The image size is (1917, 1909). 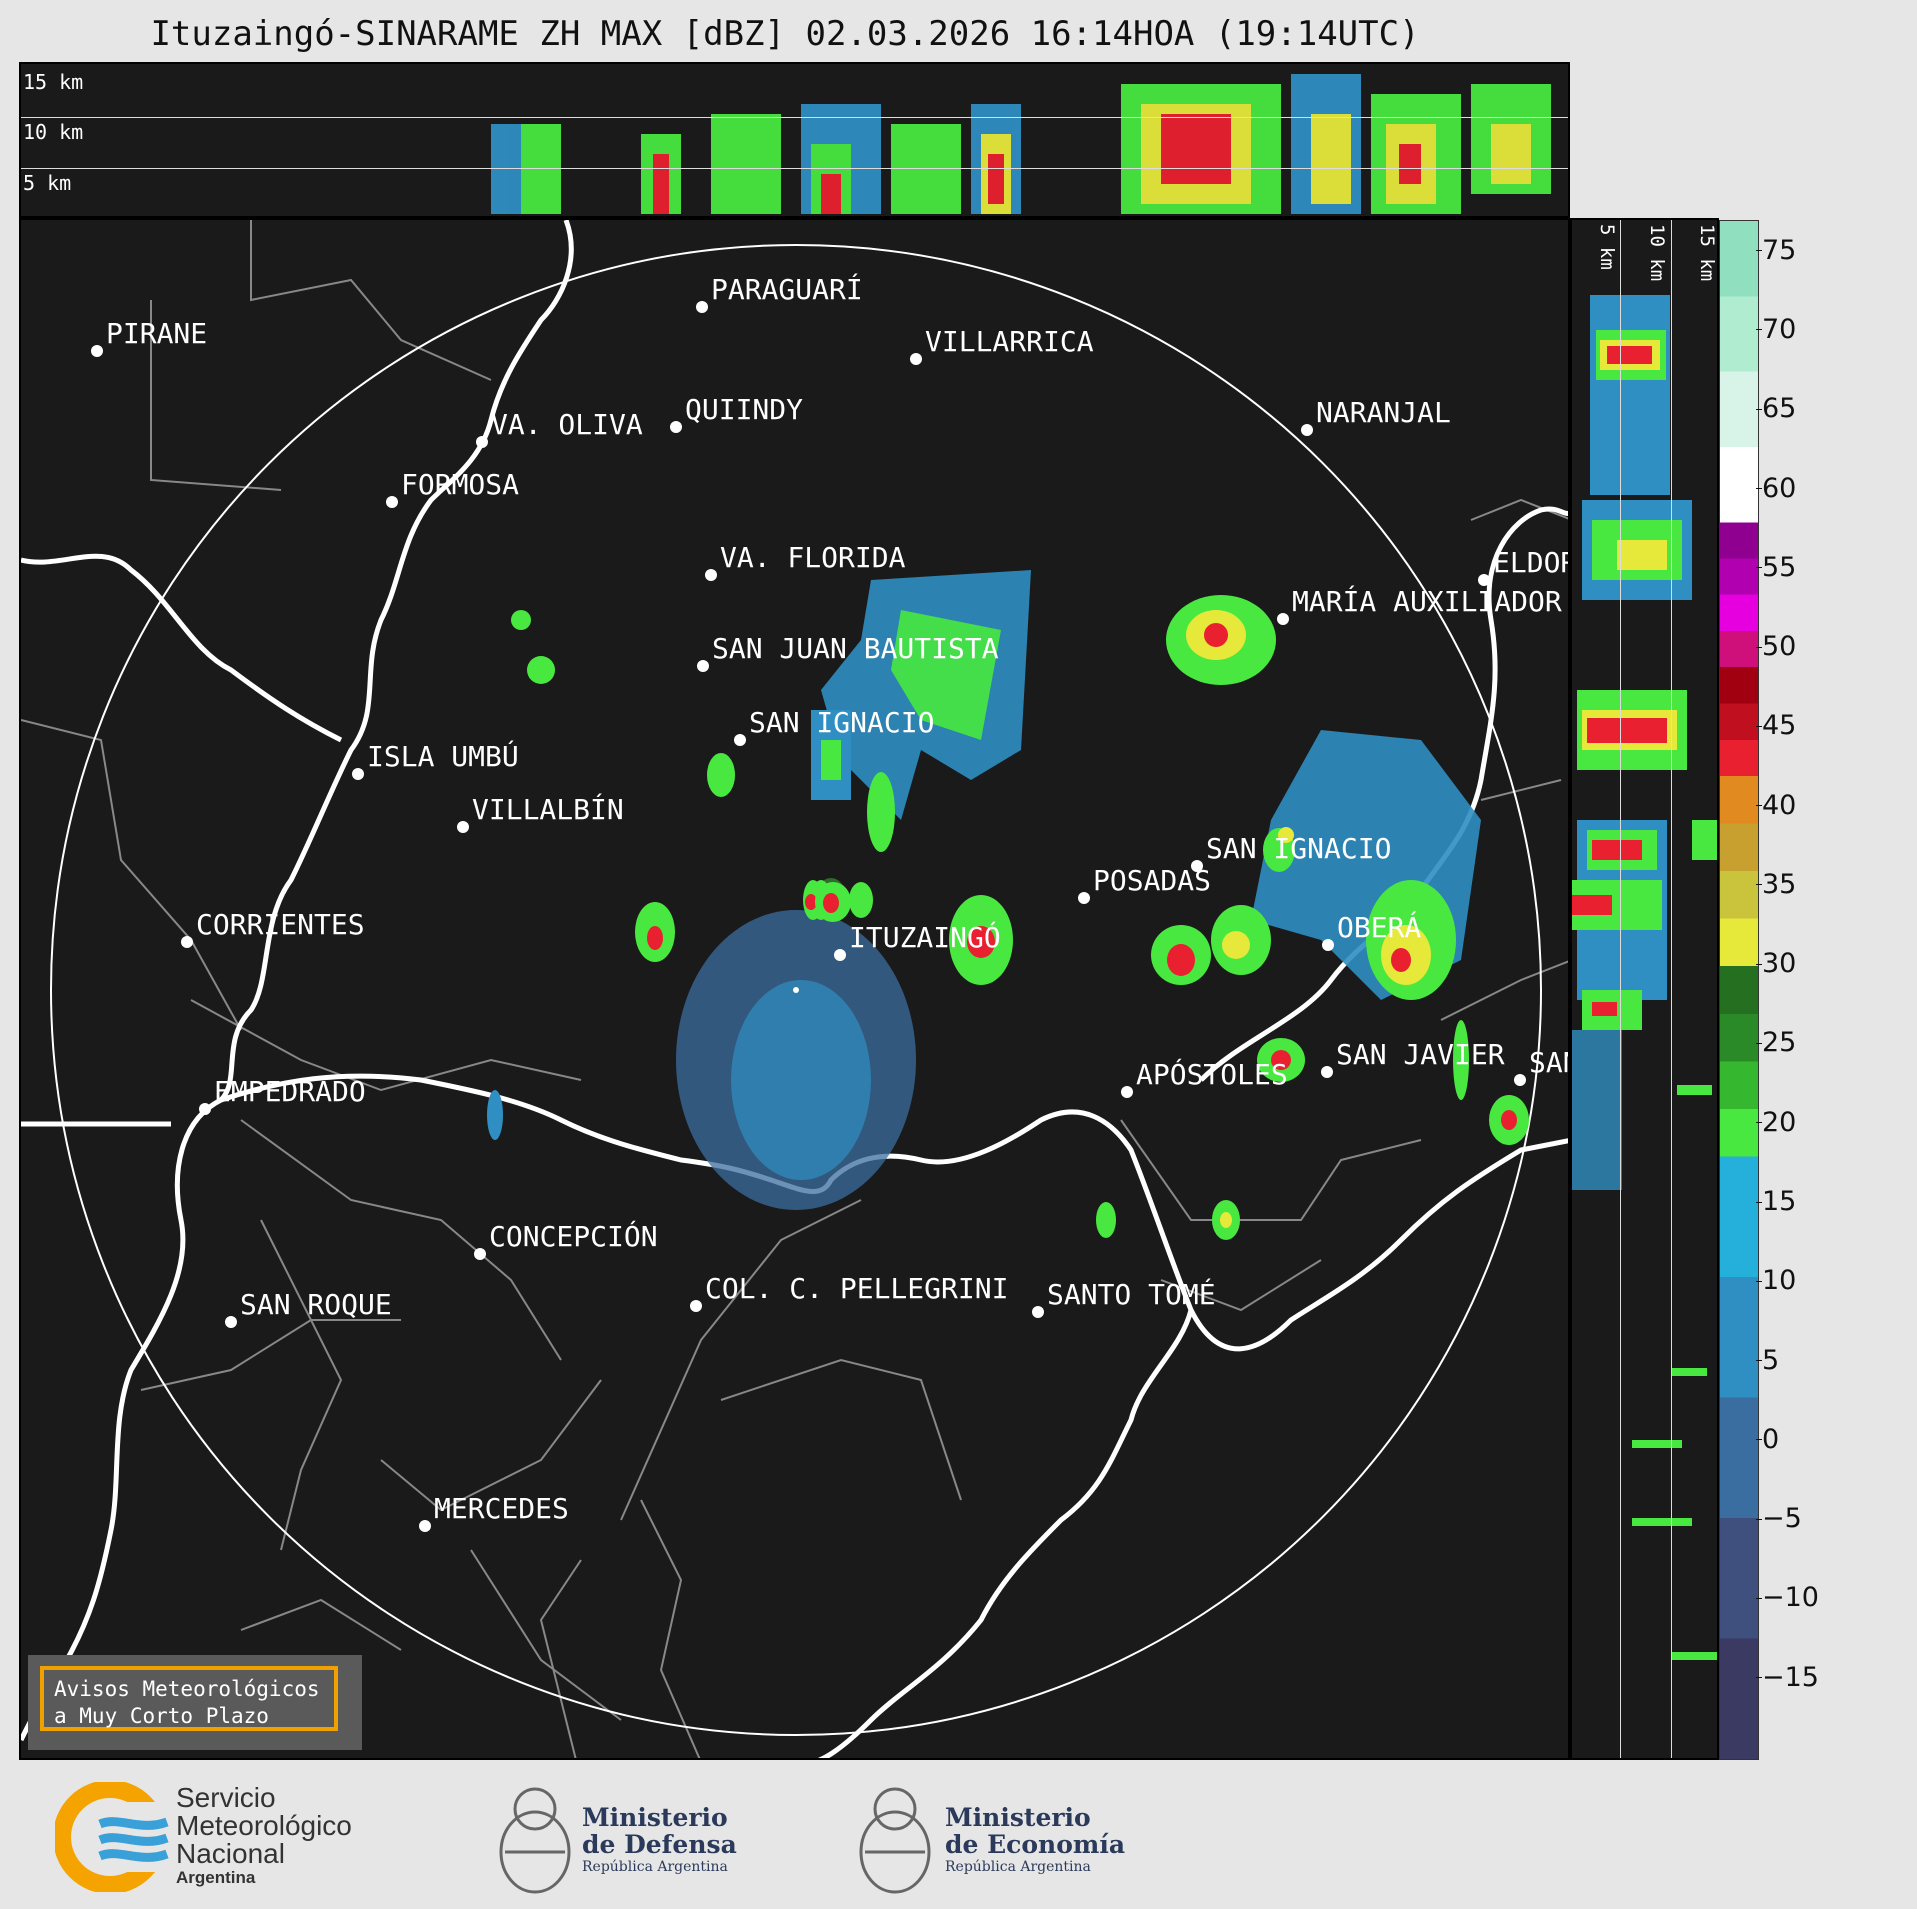 What do you see at coordinates (1548, 1062) in the screenshot?
I see `city-label: SAN` at bounding box center [1548, 1062].